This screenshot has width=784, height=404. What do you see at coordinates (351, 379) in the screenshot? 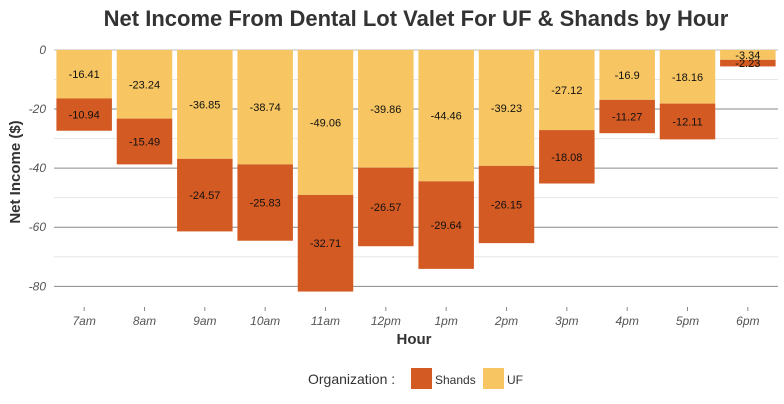
I see `legend-title: Organization :` at bounding box center [351, 379].